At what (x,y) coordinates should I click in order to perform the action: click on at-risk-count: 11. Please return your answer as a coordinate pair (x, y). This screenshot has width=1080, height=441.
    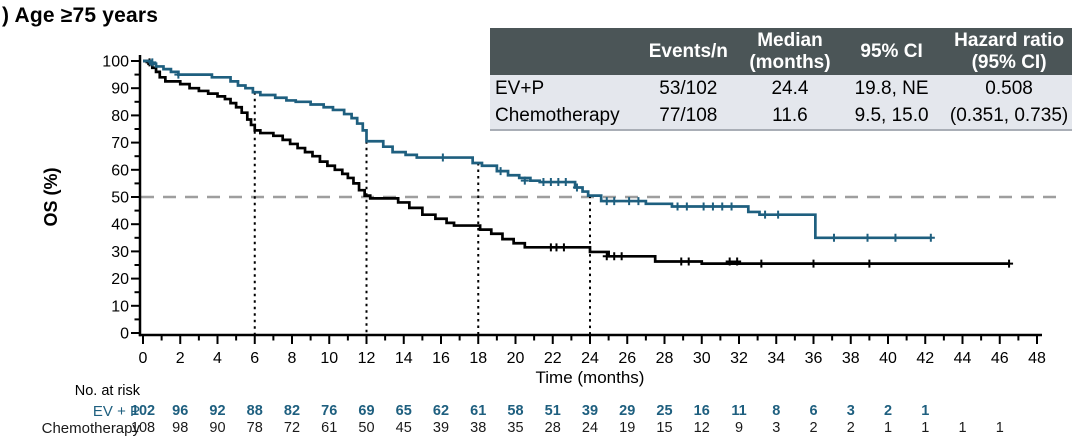
    Looking at the image, I should click on (739, 410).